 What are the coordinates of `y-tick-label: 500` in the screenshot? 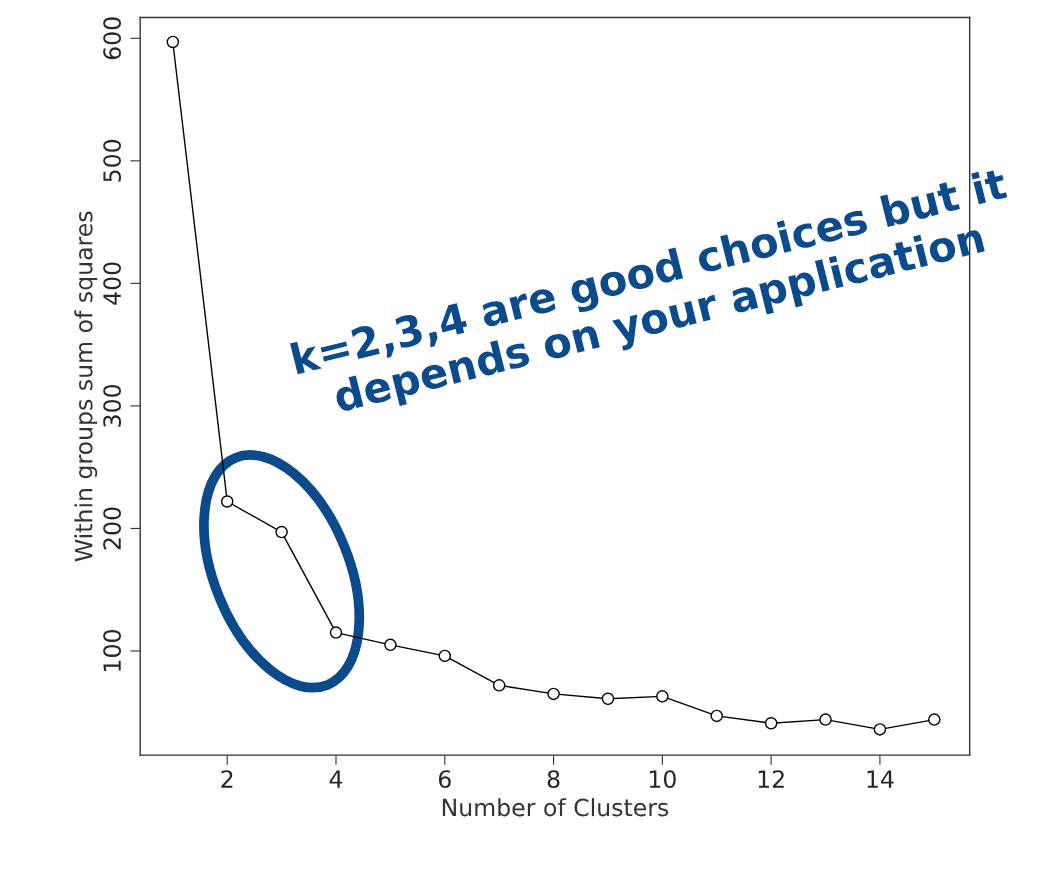 It's located at (112, 160).